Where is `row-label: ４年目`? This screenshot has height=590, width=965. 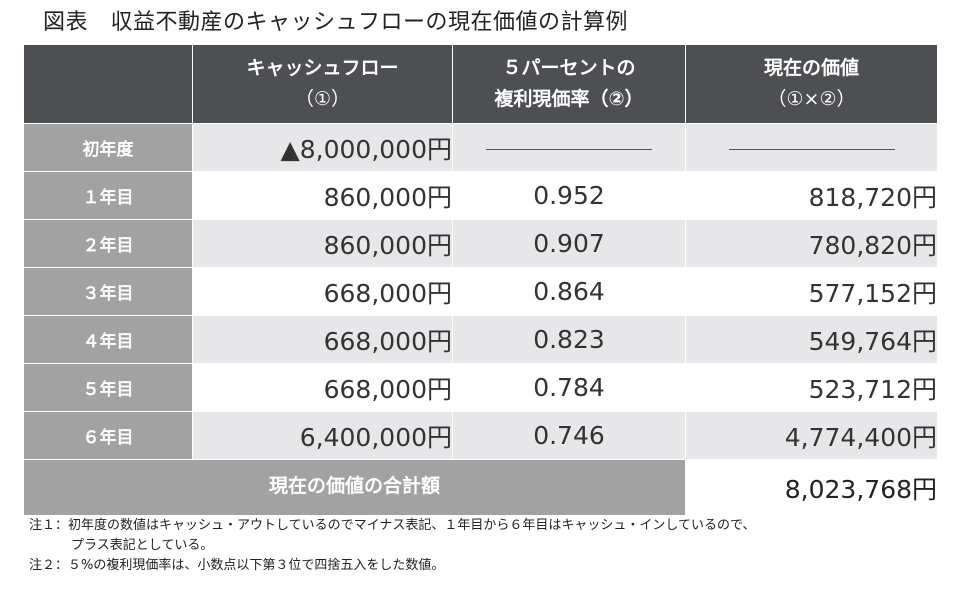 row-label: ４年目 is located at coordinates (108, 339).